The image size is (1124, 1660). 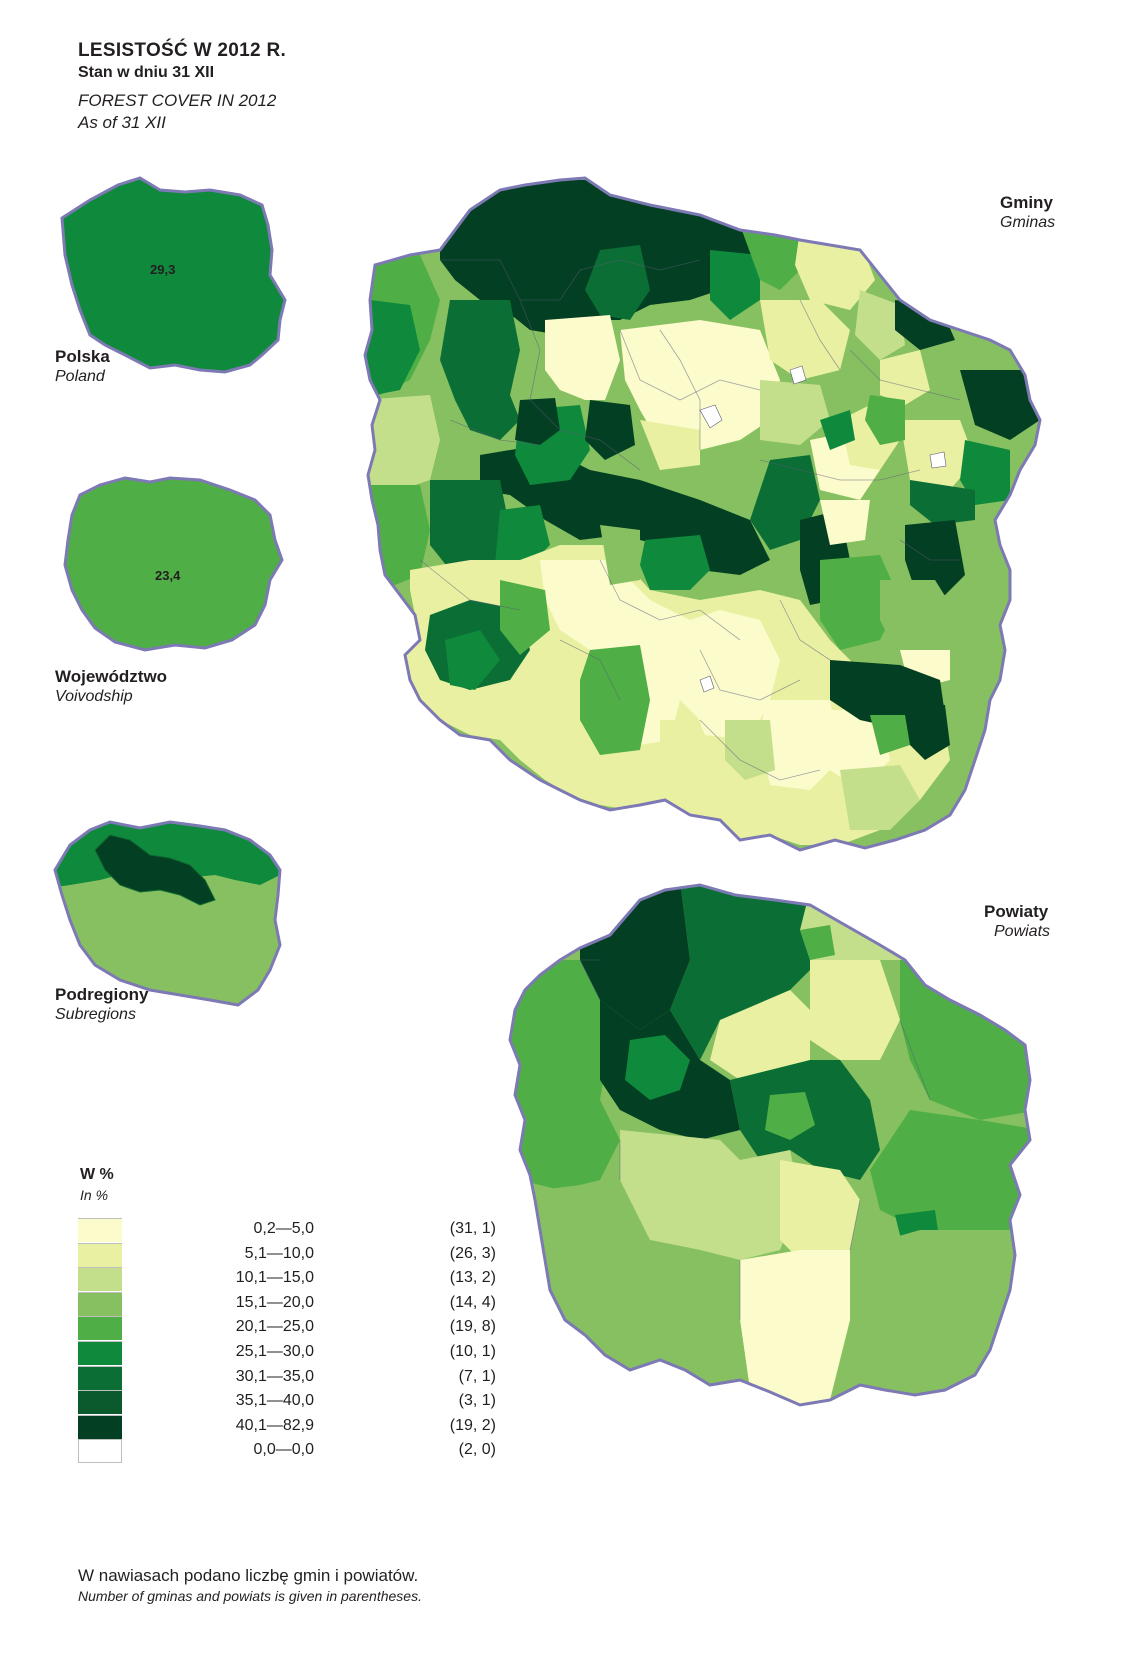 I want to click on poland-outline, so click(x=173, y=275).